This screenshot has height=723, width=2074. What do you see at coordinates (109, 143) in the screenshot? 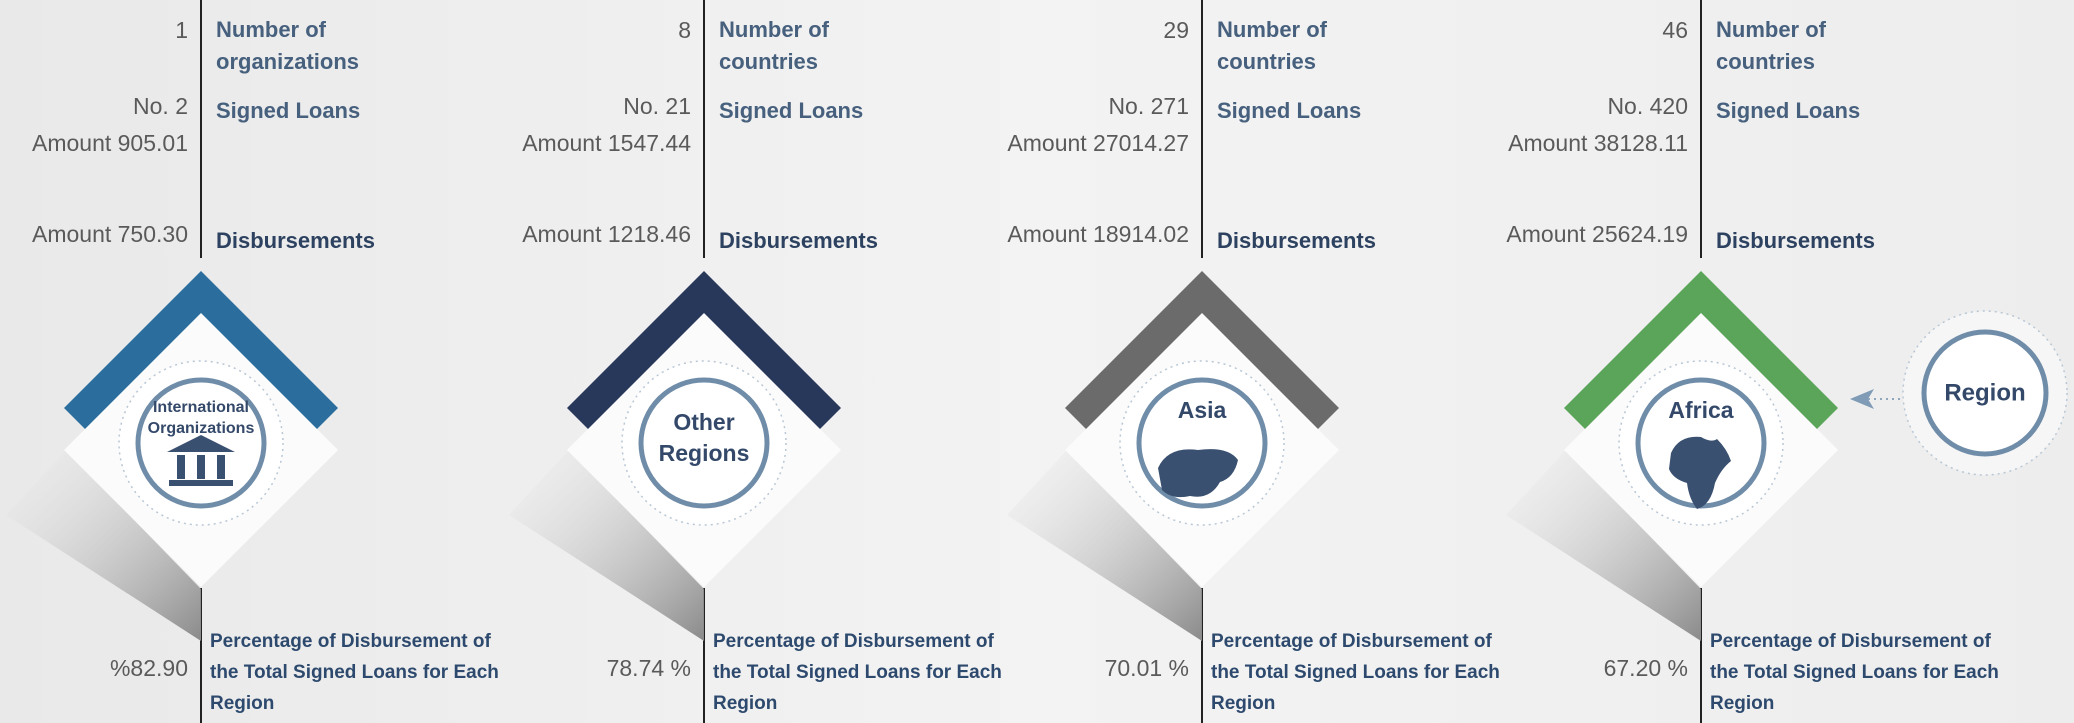
I see `signed-amount: Amount 905.01` at bounding box center [109, 143].